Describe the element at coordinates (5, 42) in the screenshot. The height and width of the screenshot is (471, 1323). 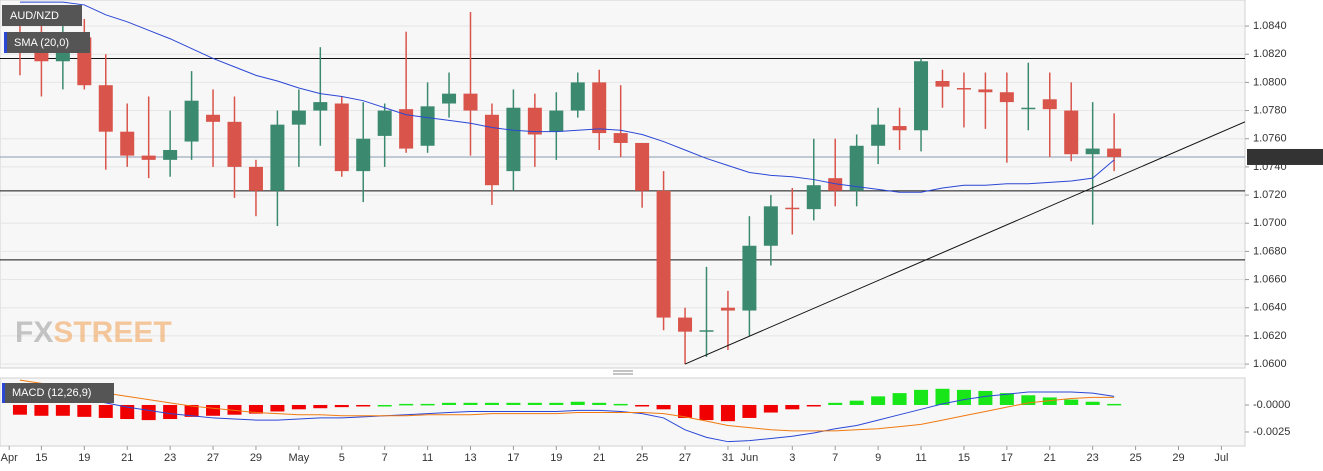
I see `sma-swatch` at that location.